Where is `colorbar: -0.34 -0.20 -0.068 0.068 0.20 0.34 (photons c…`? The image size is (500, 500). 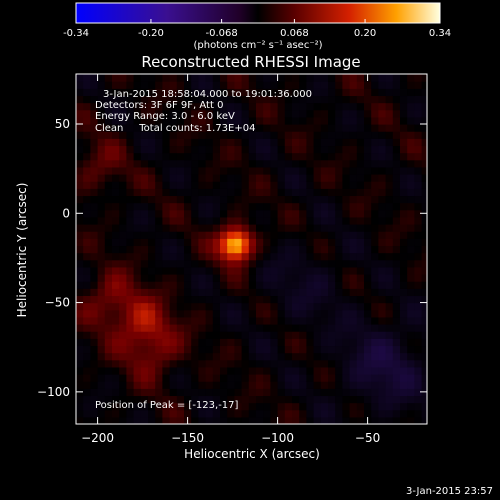
colorbar: -0.34 -0.20 -0.068 0.068 0.20 0.34 (photons c… is located at coordinates (257, 26).